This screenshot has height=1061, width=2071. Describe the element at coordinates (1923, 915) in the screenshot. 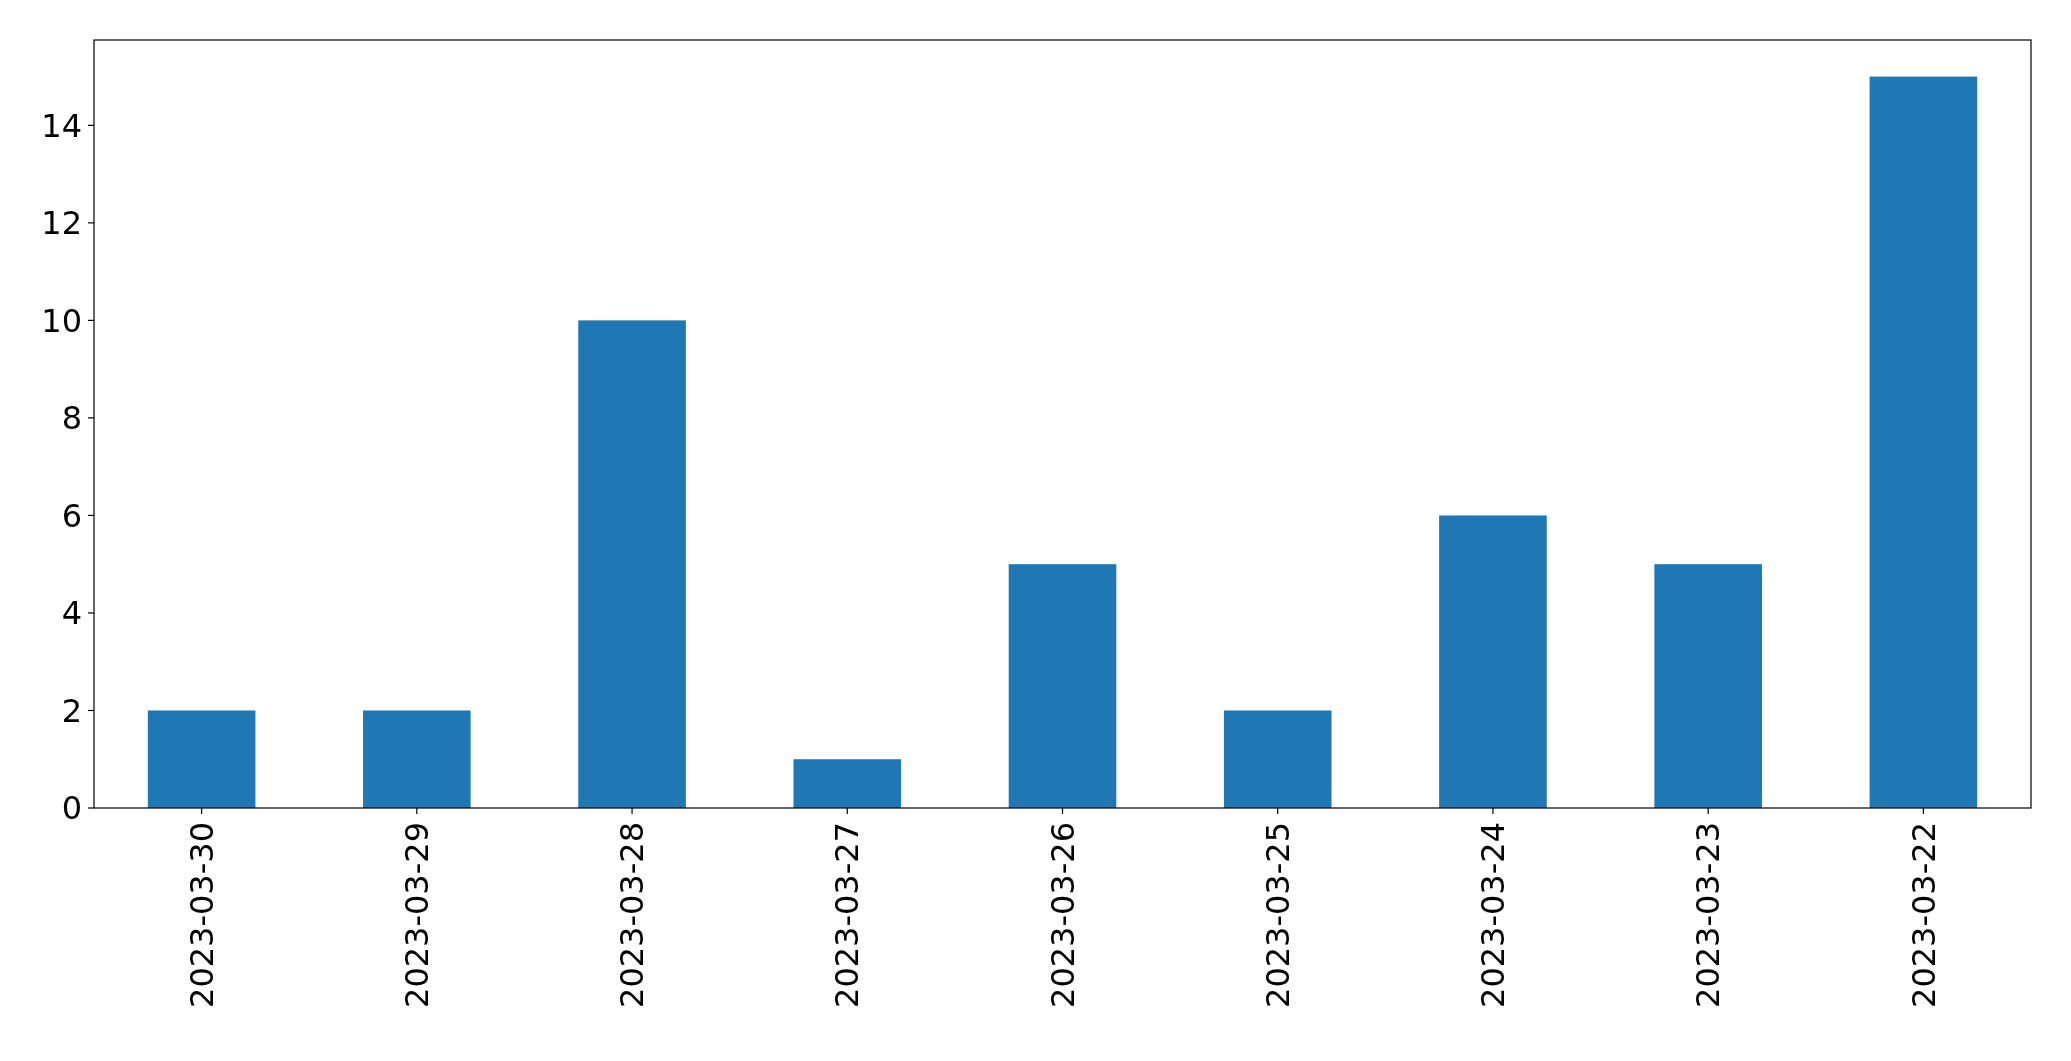

I see `x-tick-label: 2023-03-22` at that location.